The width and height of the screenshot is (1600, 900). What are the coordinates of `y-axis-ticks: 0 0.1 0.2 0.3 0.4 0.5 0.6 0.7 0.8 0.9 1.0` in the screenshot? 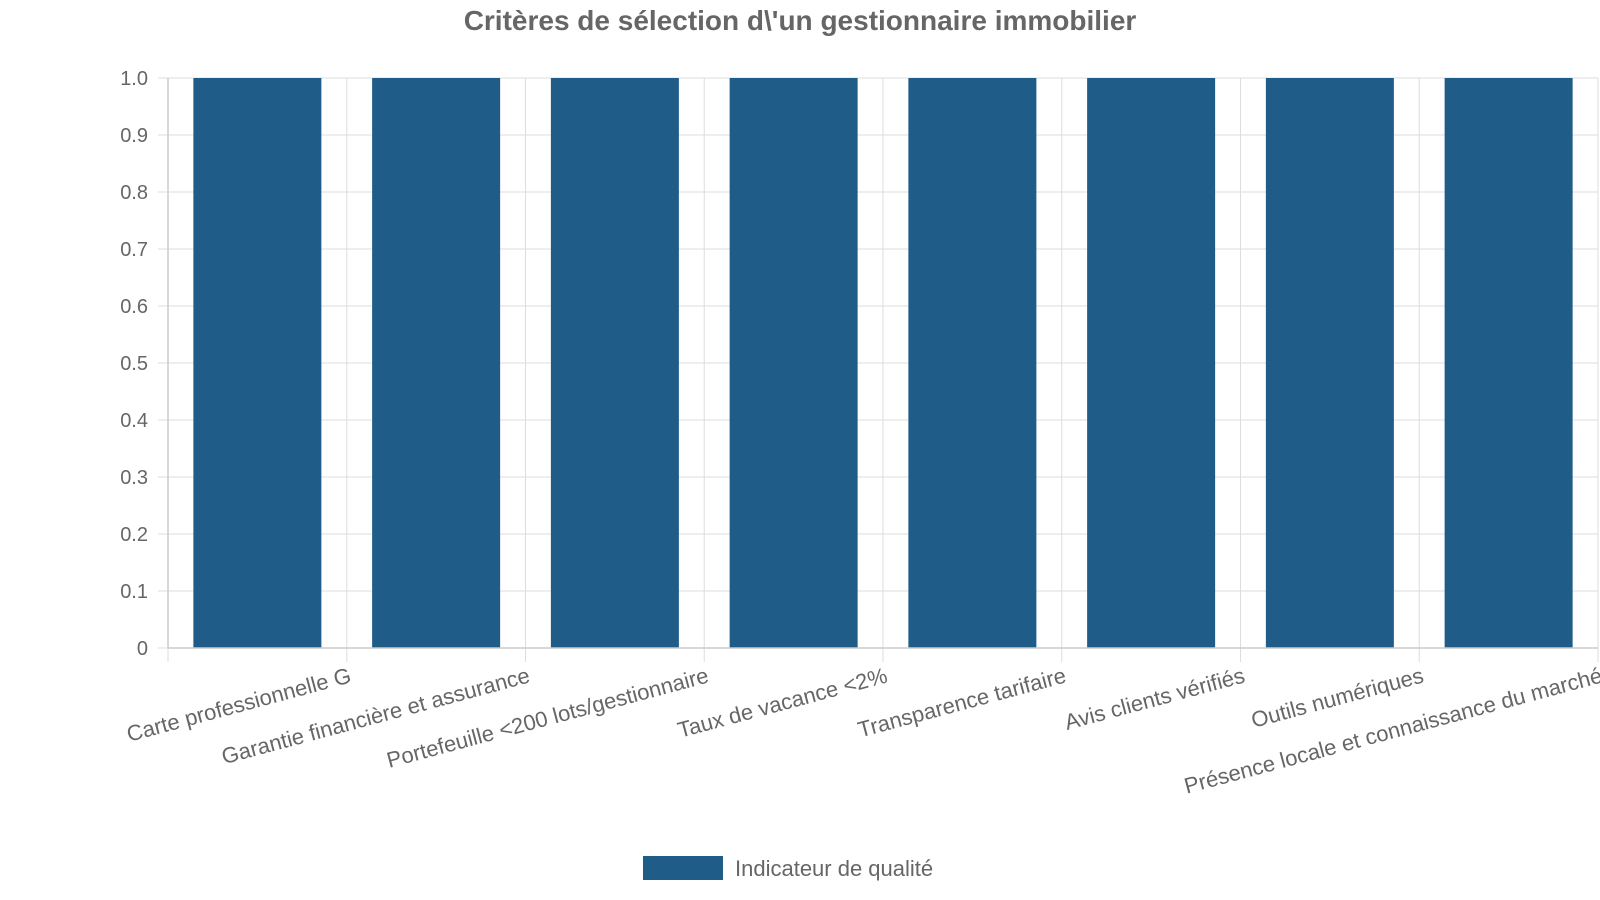 It's located at (134, 364).